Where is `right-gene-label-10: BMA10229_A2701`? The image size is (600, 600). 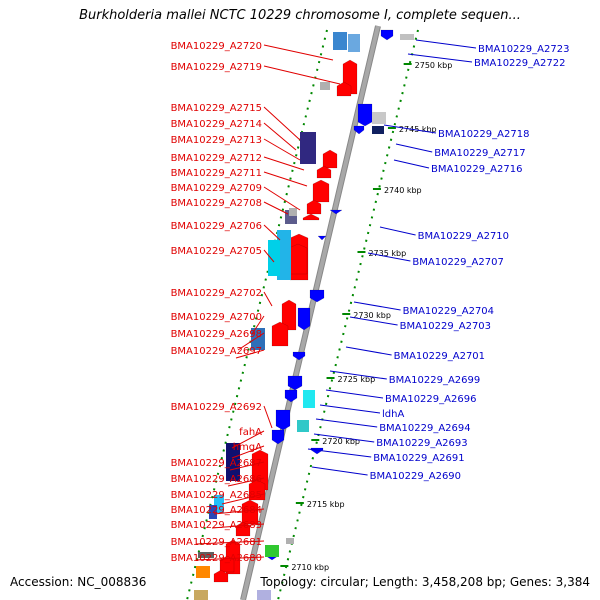 right-gene-label-10: BMA10229_A2701 is located at coordinates (439, 356).